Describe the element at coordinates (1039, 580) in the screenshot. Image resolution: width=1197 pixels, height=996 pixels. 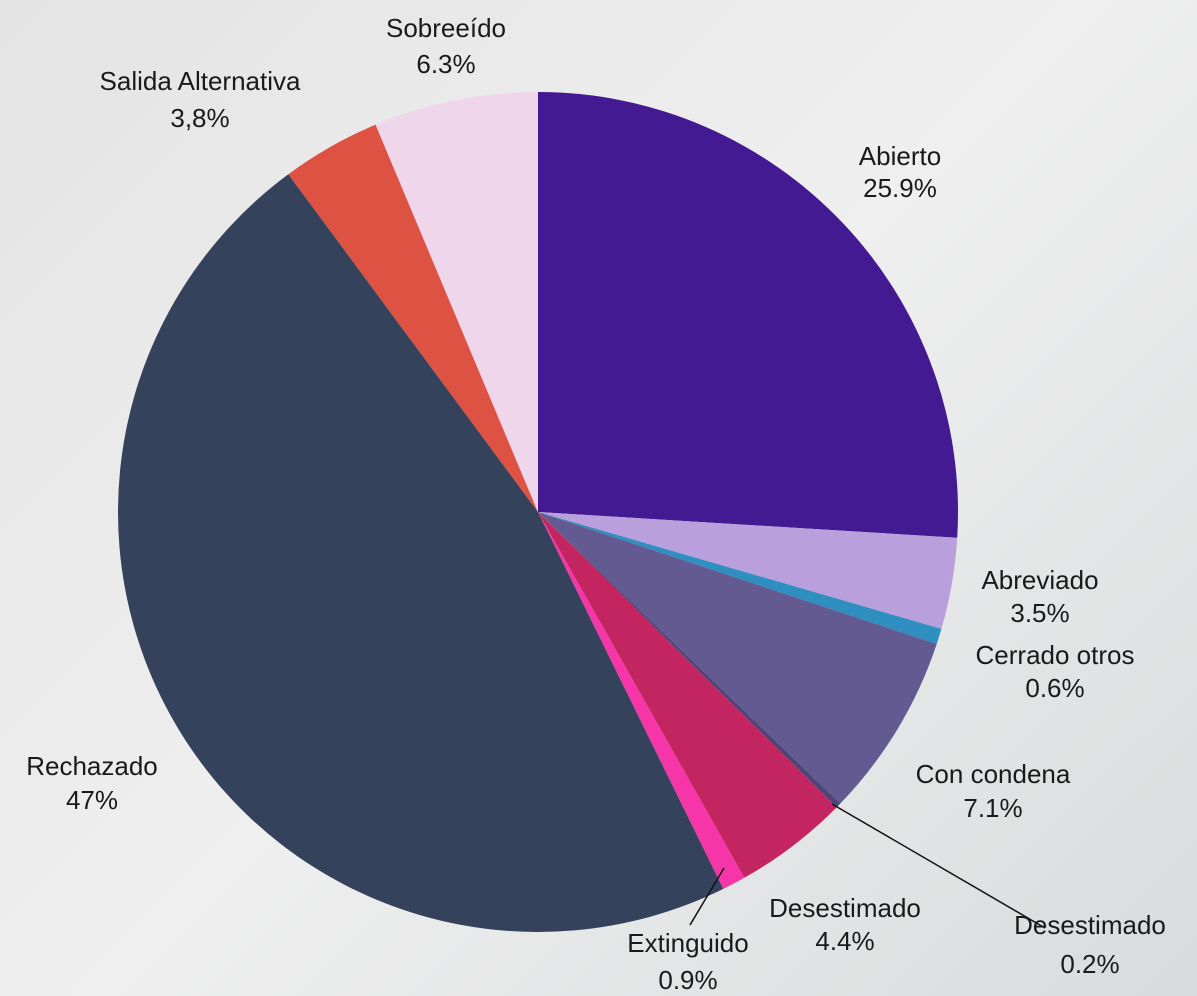
I see `slice-label: Abreviado` at that location.